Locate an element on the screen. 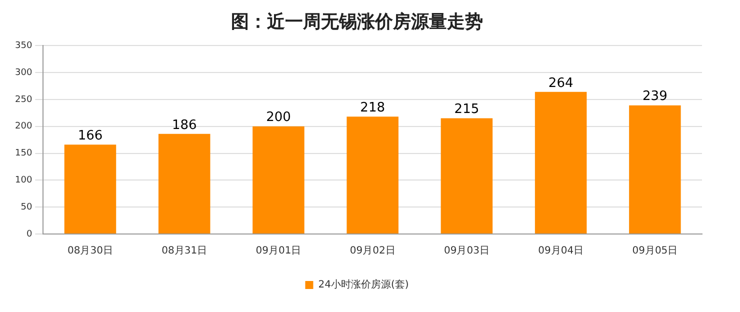  y-tick-label: 350 is located at coordinates (23, 45).